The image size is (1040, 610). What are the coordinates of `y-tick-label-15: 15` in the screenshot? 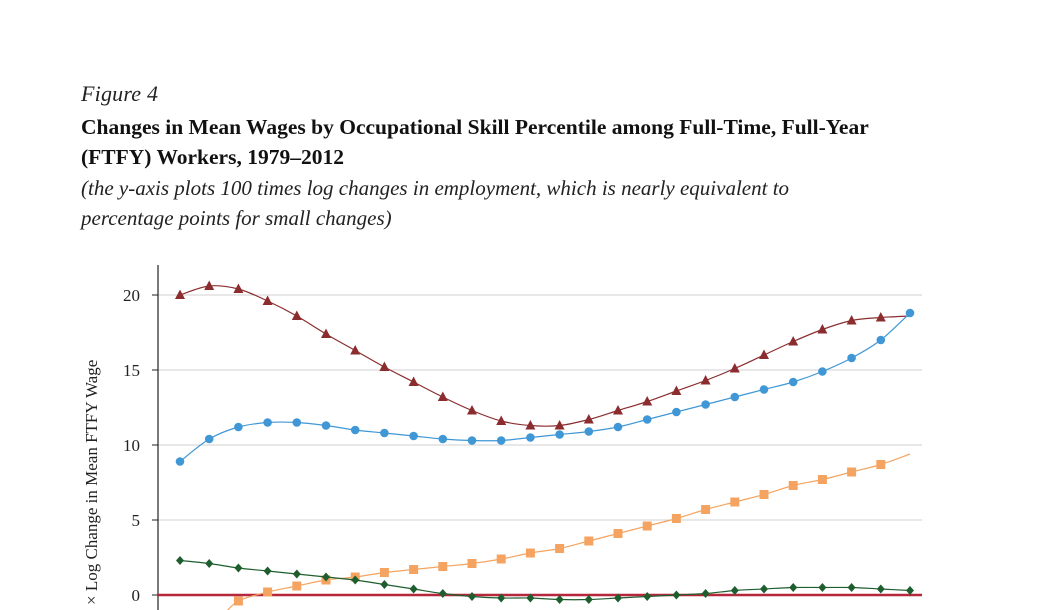 It's located at (131, 370).